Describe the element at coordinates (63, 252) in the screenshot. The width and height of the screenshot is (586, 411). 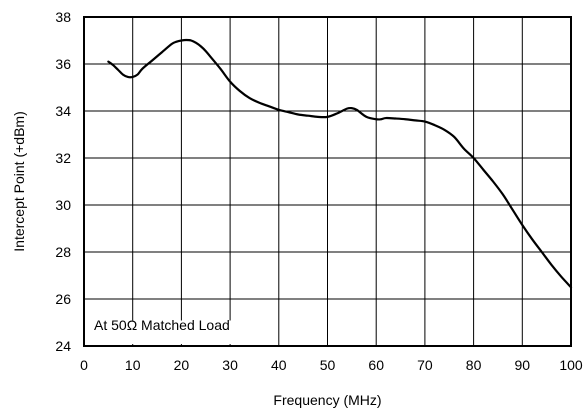
I see `y-tick-label-2: 28` at that location.